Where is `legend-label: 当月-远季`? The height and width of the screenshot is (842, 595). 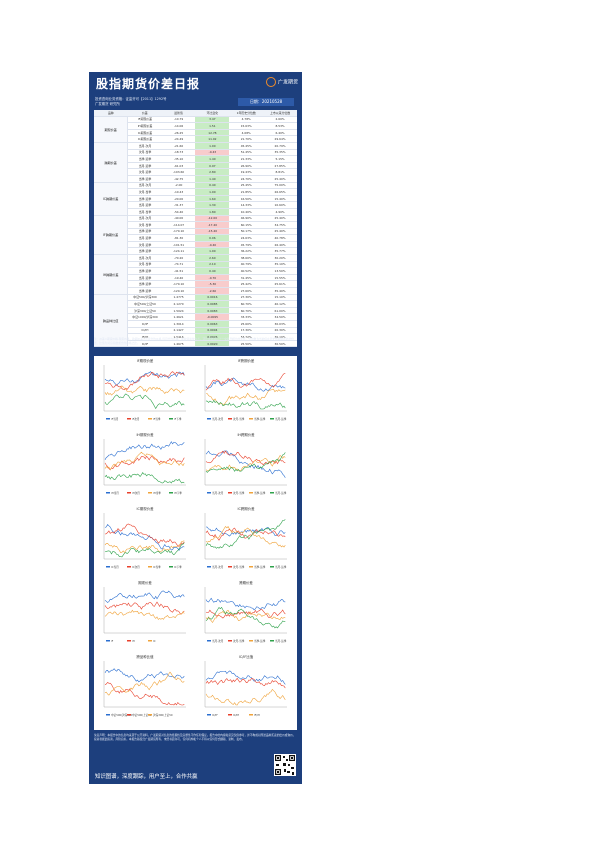 legend-label: 当月-远季 is located at coordinates (281, 567).